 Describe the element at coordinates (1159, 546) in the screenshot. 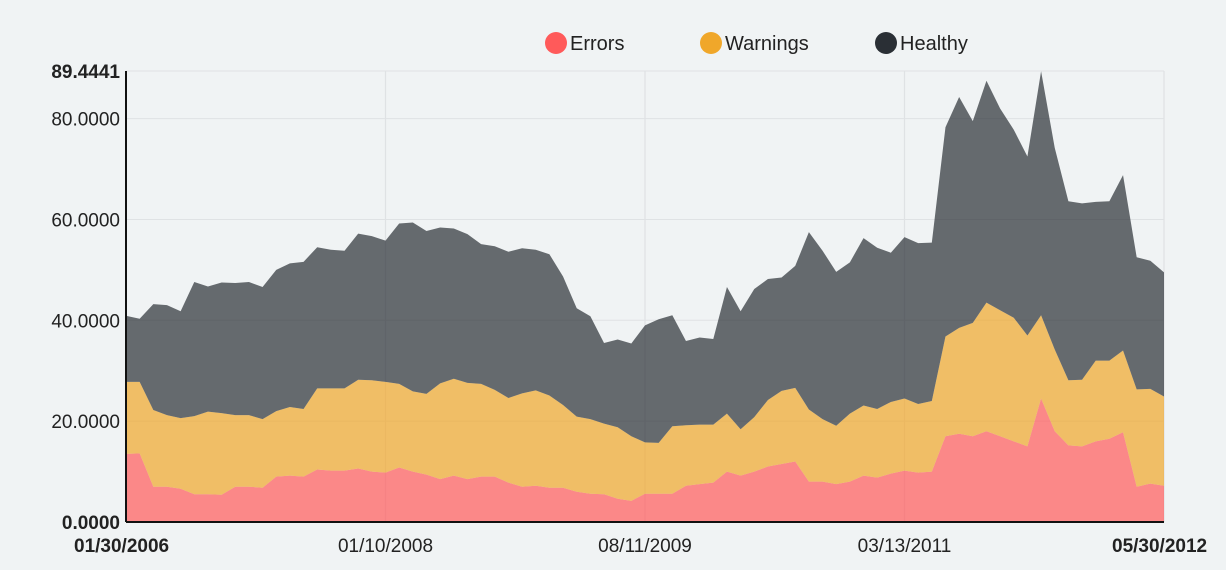

I see `x-tick-label: 05/30/2012` at that location.